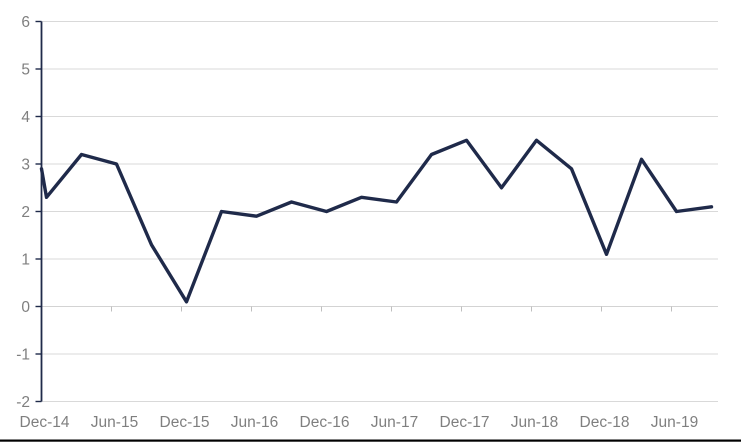 The width and height of the screenshot is (741, 445). Describe the element at coordinates (45, 422) in the screenshot. I see `x-tick-label: Dec-14` at that location.